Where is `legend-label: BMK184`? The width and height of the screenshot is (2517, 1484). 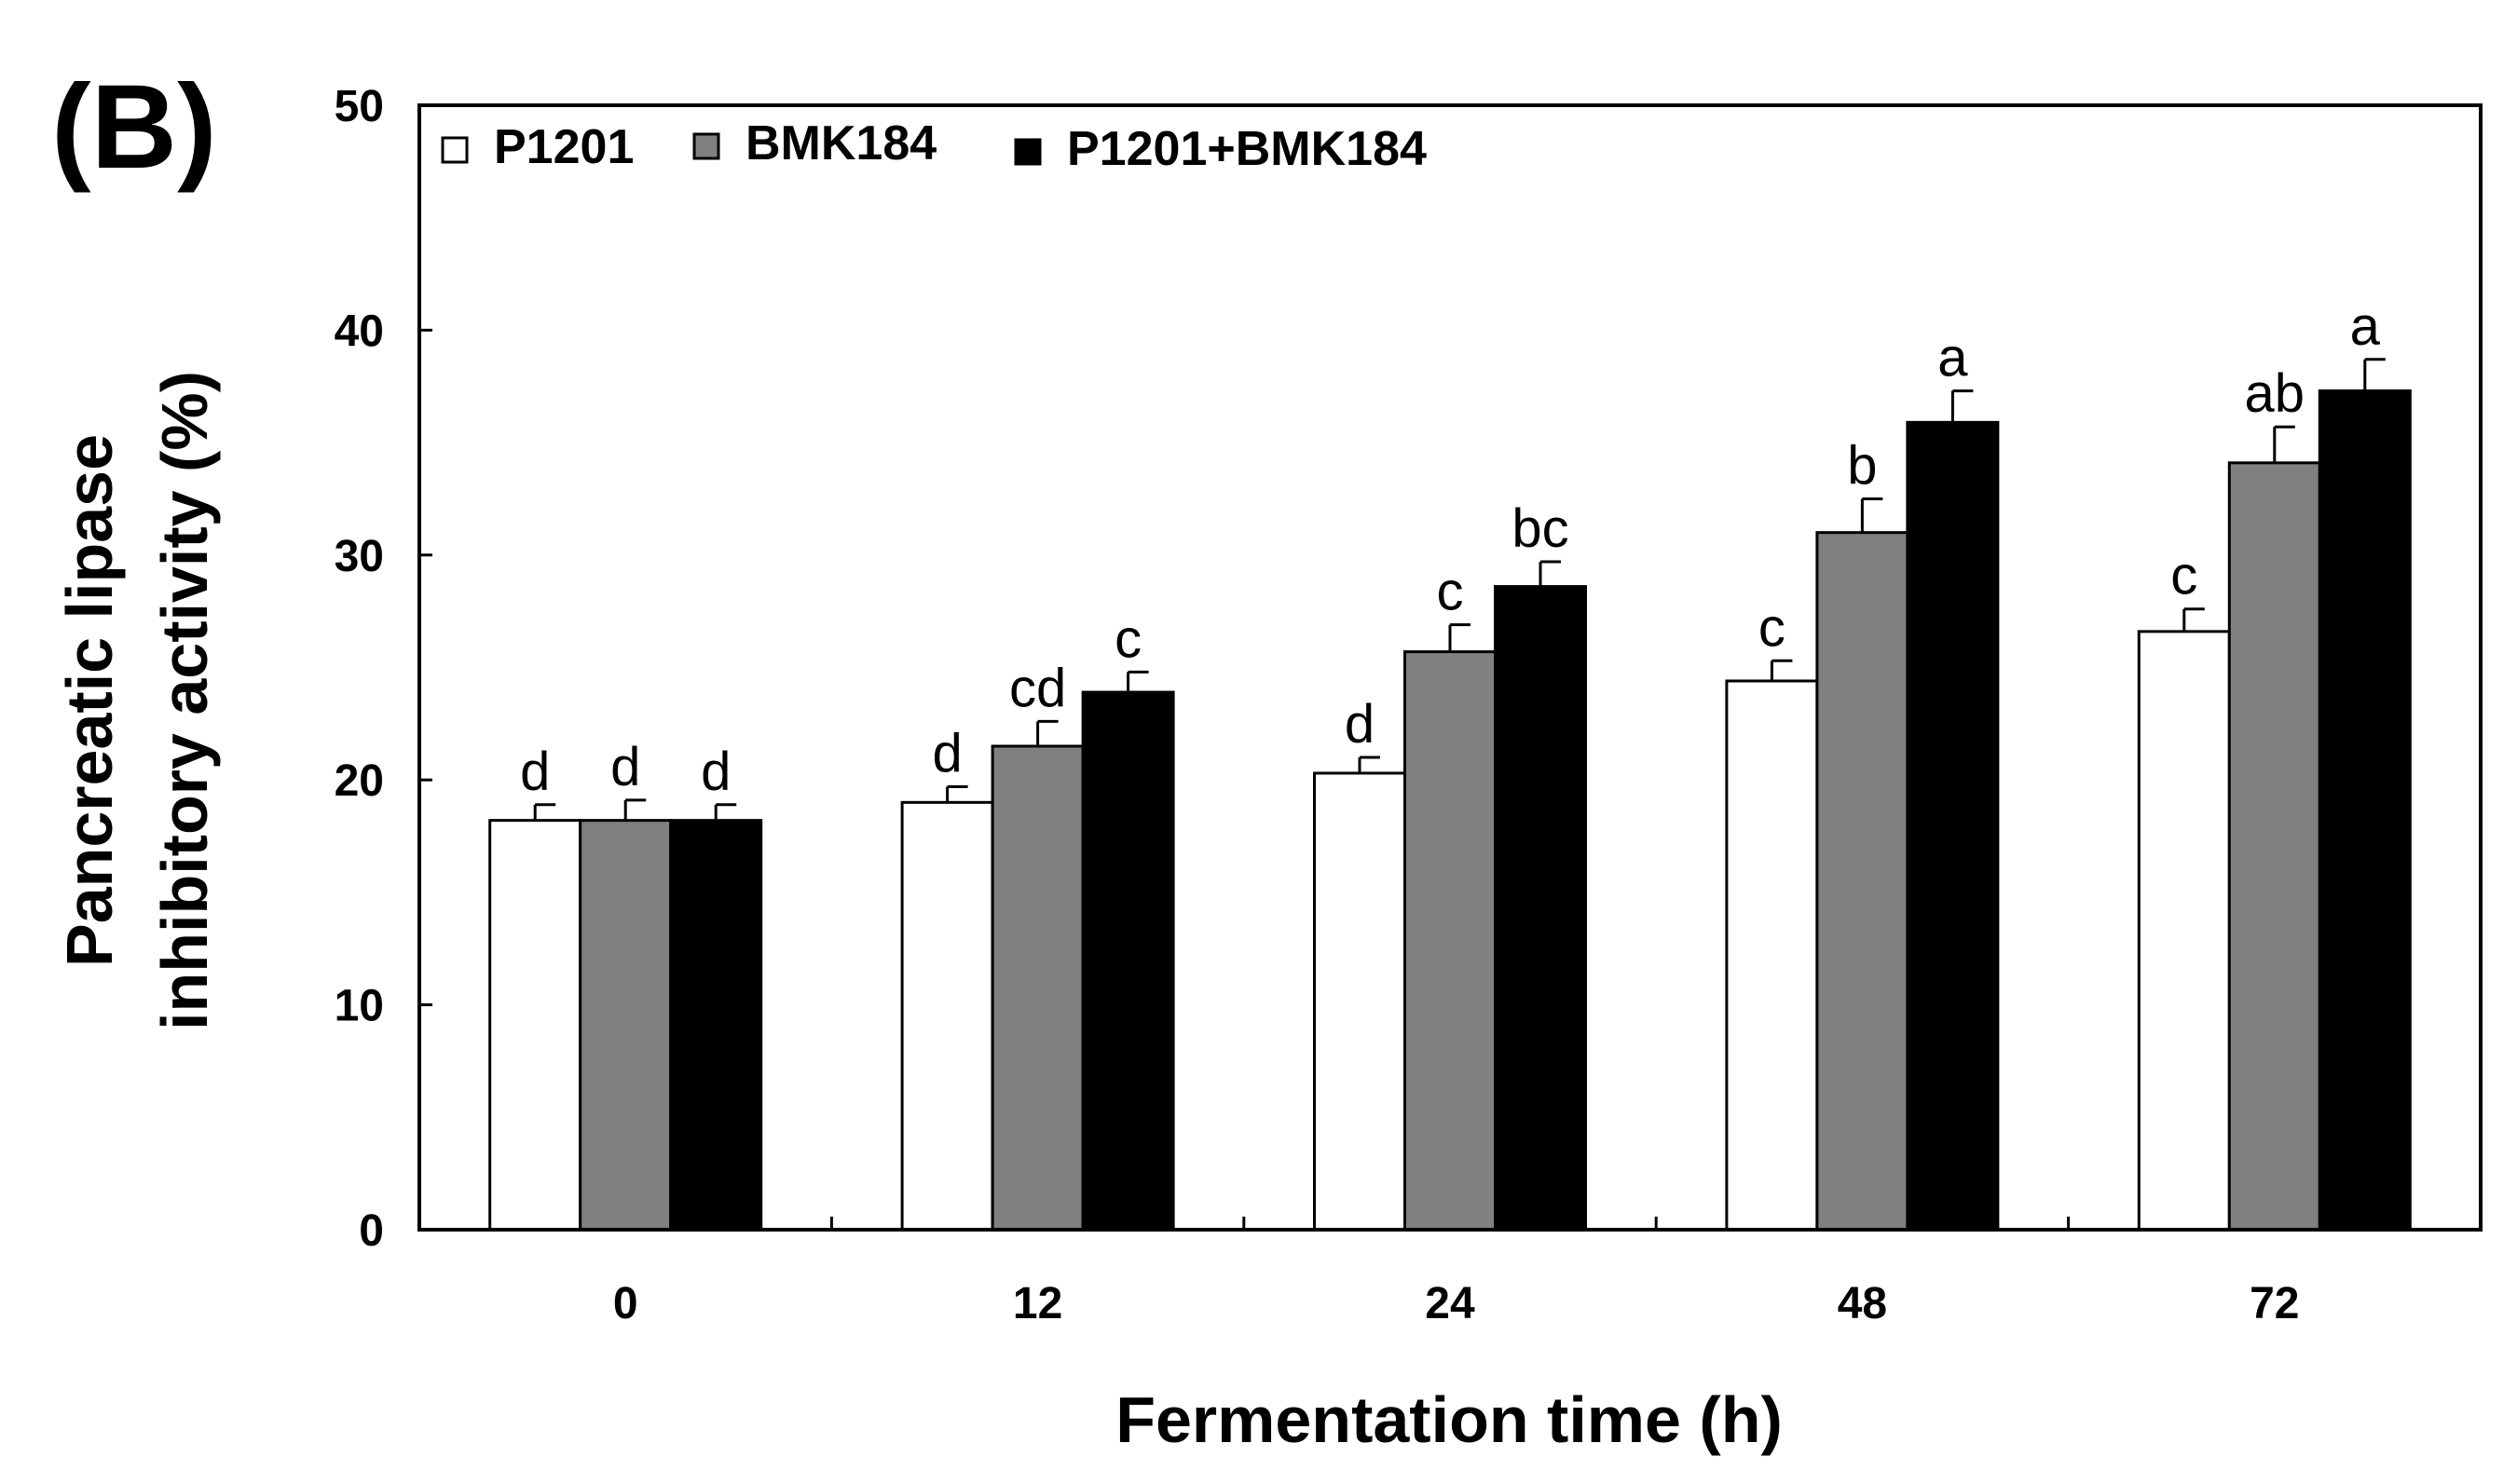 legend-label: BMK184 is located at coordinates (842, 143).